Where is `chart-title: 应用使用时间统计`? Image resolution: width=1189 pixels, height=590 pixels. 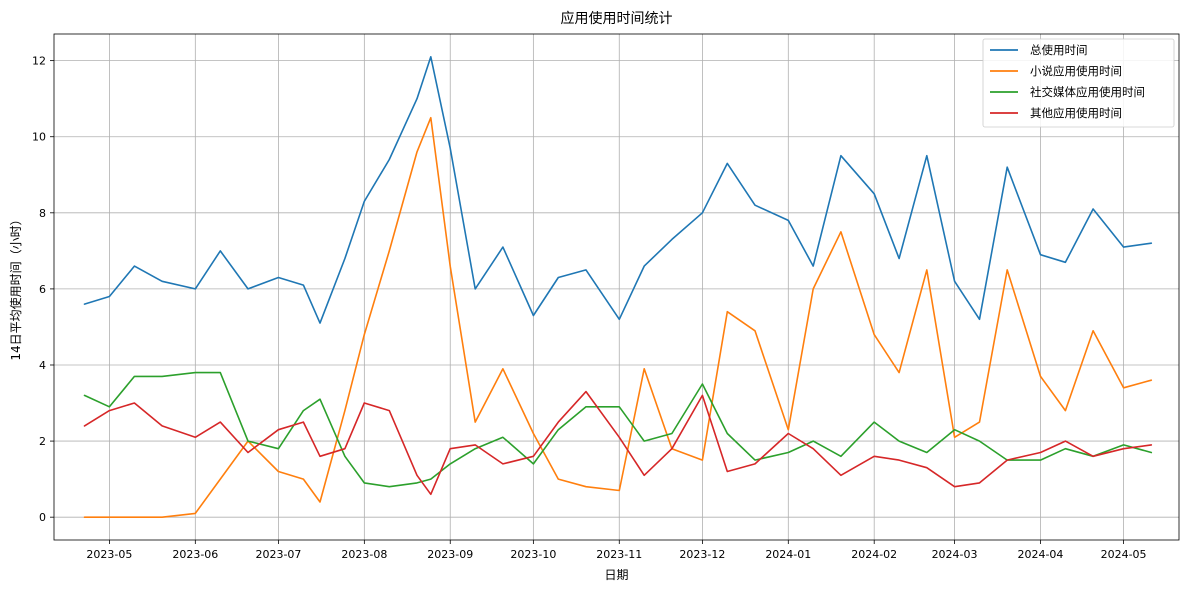 chart-title: 应用使用时间统计 is located at coordinates (617, 18).